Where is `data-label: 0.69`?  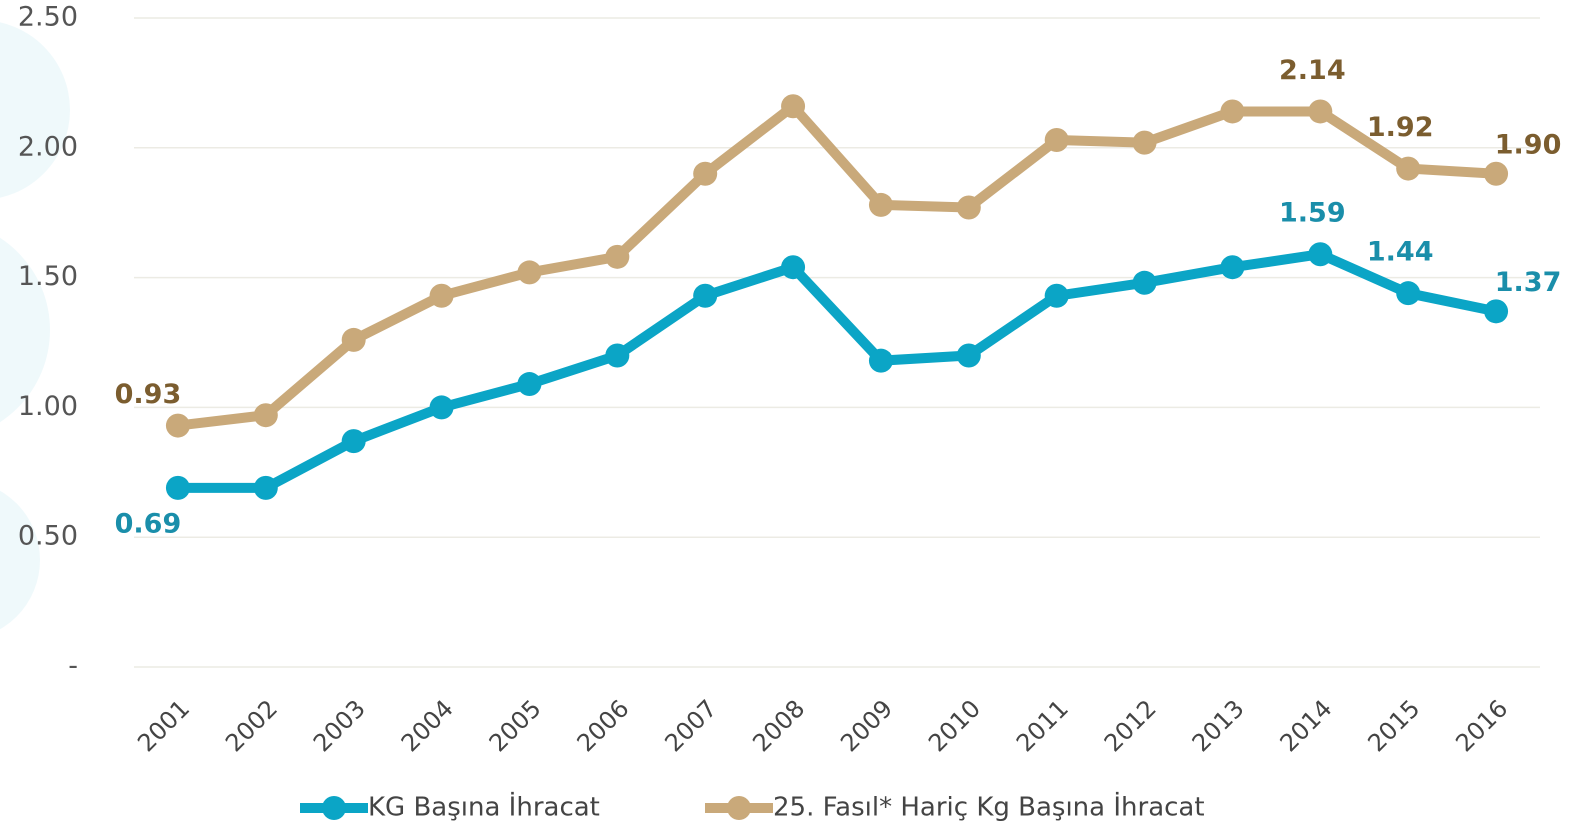
data-label: 0.69 is located at coordinates (148, 523).